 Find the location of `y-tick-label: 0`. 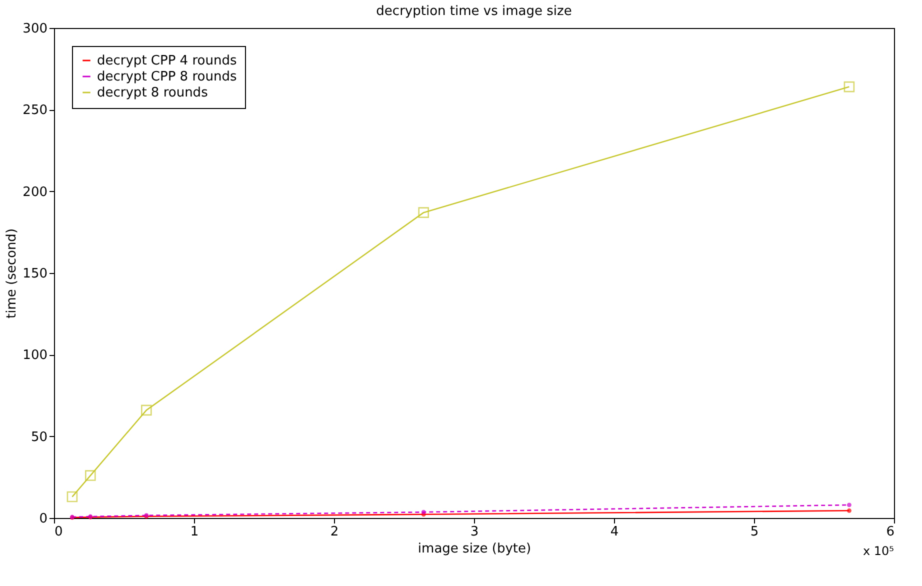

y-tick-label: 0 is located at coordinates (43, 519).